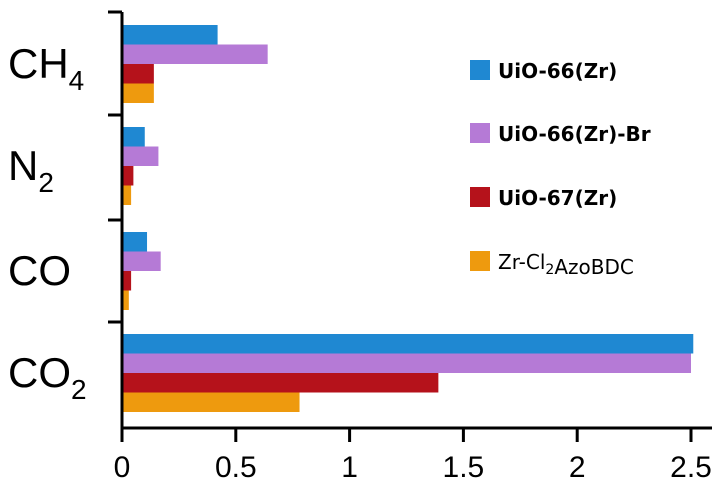 This screenshot has height=490, width=717. Describe the element at coordinates (47, 377) in the screenshot. I see `category-label-3: CO2` at that location.